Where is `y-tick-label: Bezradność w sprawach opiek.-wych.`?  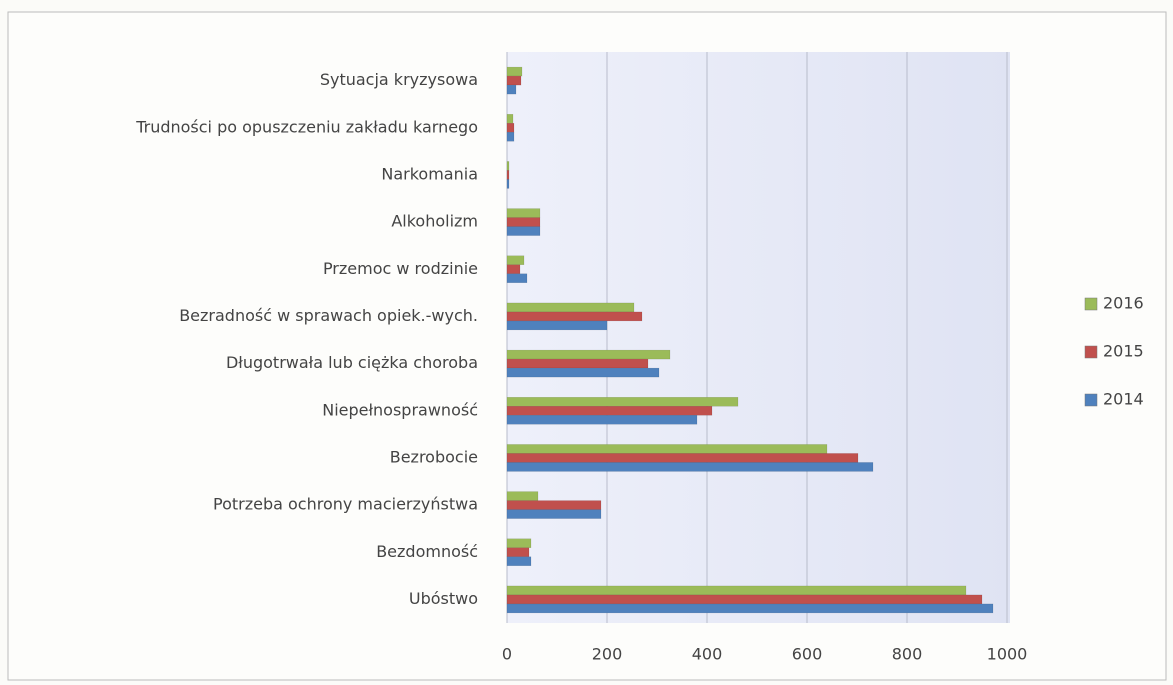
y-tick-label: Bezradność w sprawach opiek.-wych. is located at coordinates (328, 315).